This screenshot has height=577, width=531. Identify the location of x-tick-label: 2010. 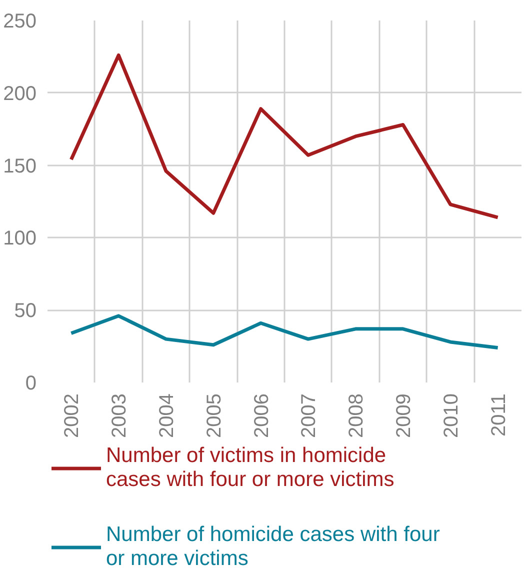
(451, 415).